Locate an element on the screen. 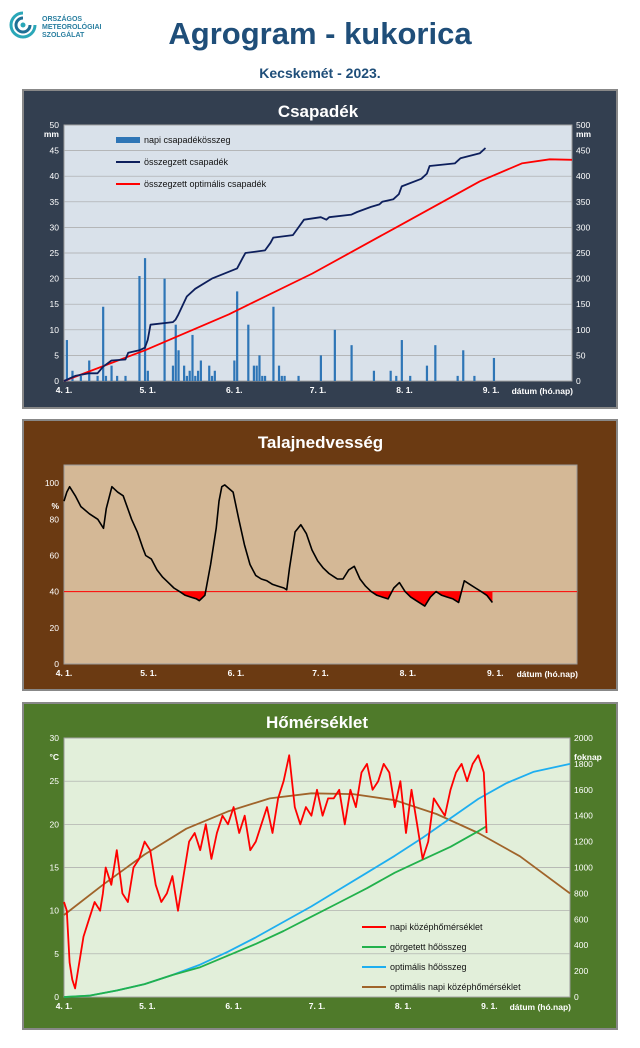 Image resolution: width=640 pixels, height=1048 pixels. page-title: Agrogram - kukorica is located at coordinates (320, 33).